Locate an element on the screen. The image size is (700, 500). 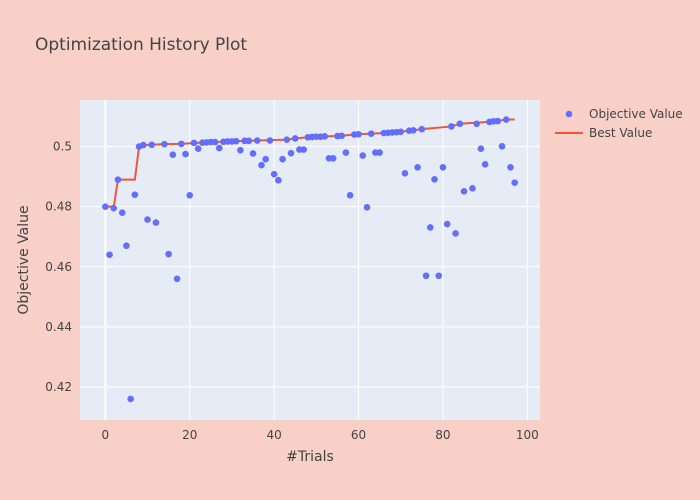
x-tick-label: 80 is located at coordinates (442, 435).